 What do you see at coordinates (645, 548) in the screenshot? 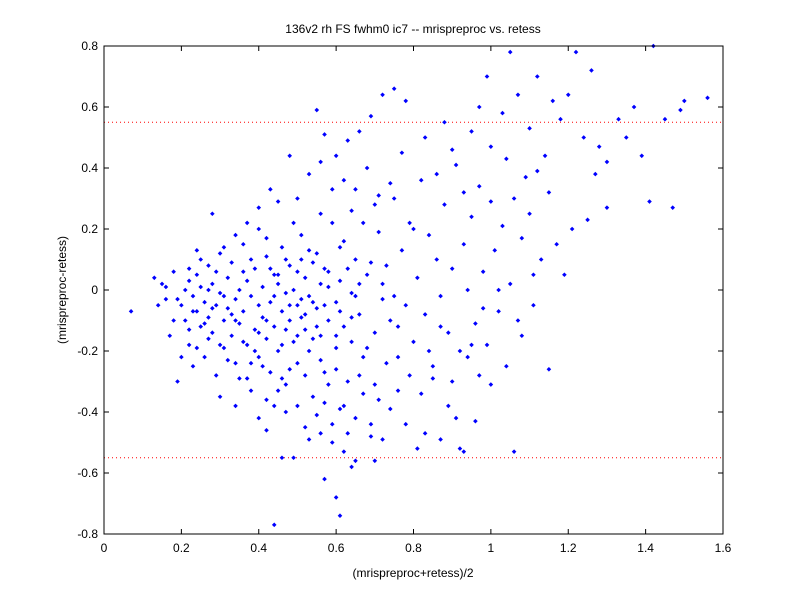
I see `x-tick-label: 1.4` at bounding box center [645, 548].